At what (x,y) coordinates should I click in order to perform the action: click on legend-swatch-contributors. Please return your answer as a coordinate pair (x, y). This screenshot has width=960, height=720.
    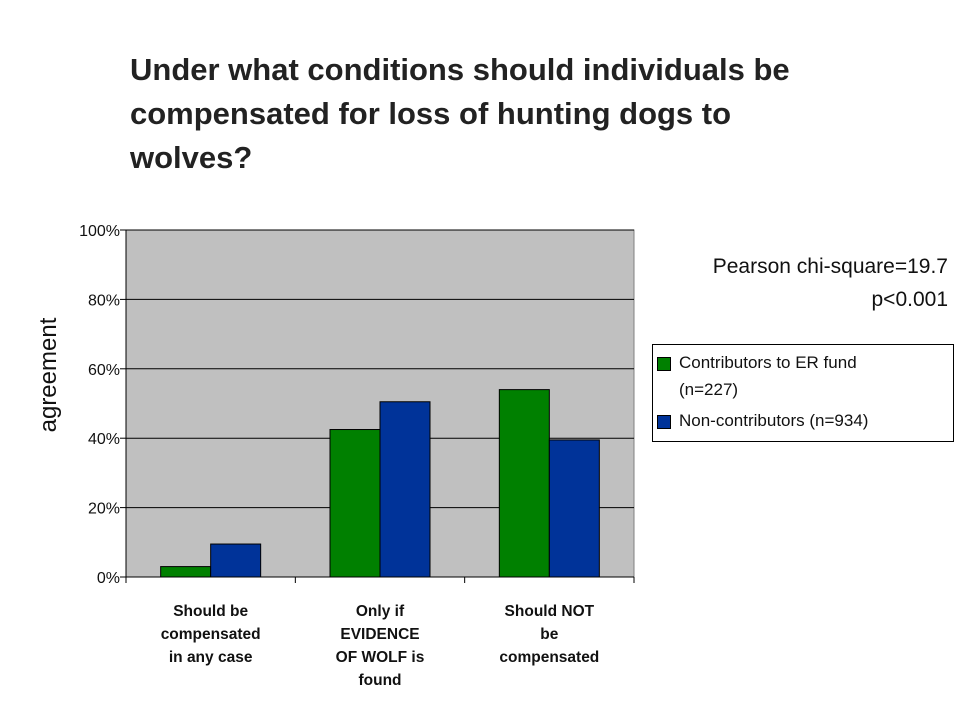
    Looking at the image, I should click on (664, 364).